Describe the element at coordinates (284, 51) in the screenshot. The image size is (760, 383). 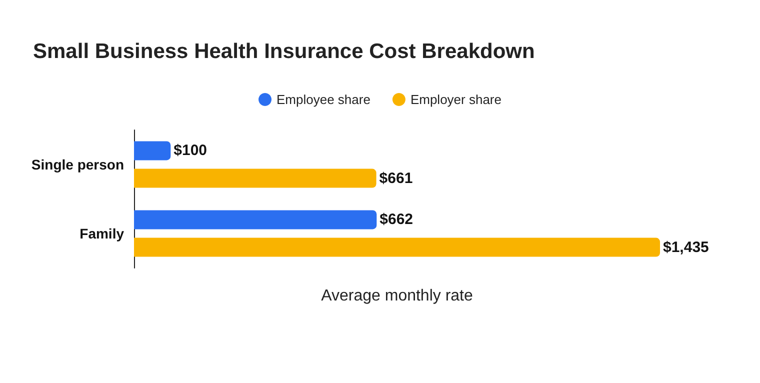
I see `chart-title: Small Business Health Insurance Cost Breakdown` at that location.